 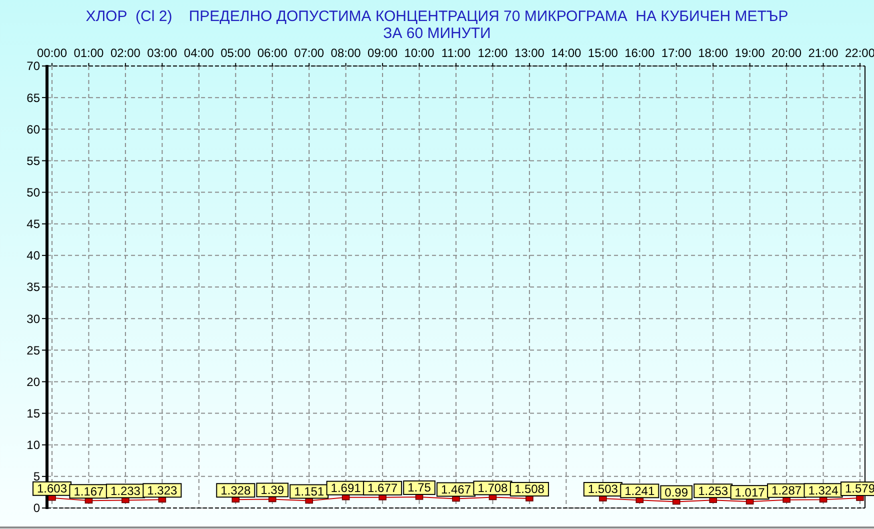 What do you see at coordinates (309, 53) in the screenshot?
I see `x-tick-label: 07:00` at bounding box center [309, 53].